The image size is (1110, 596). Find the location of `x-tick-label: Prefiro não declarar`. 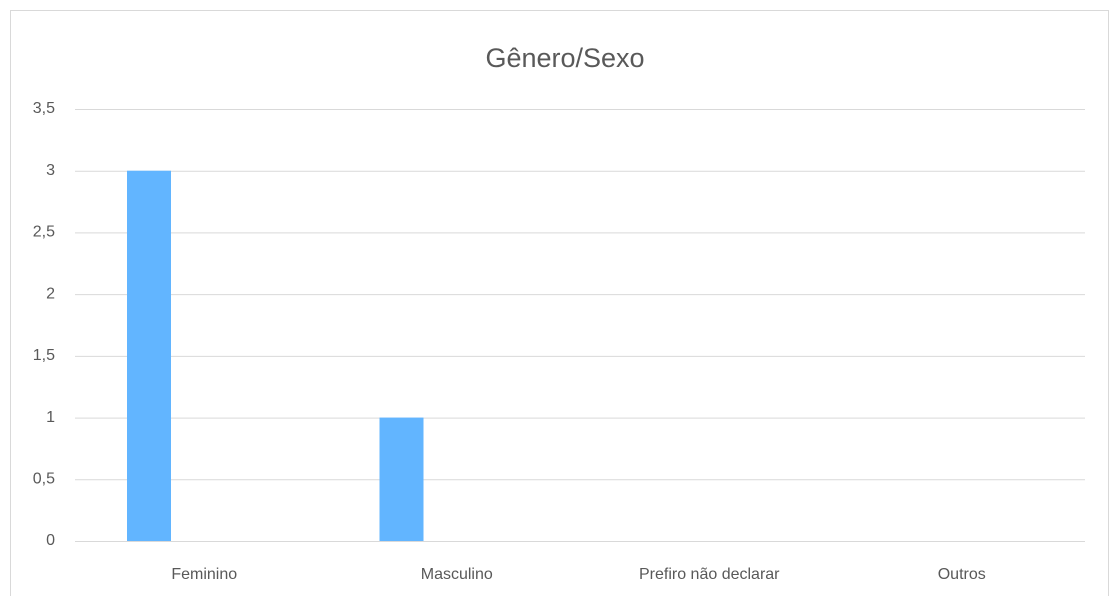

x-tick-label: Prefiro não declarar is located at coordinates (709, 574).